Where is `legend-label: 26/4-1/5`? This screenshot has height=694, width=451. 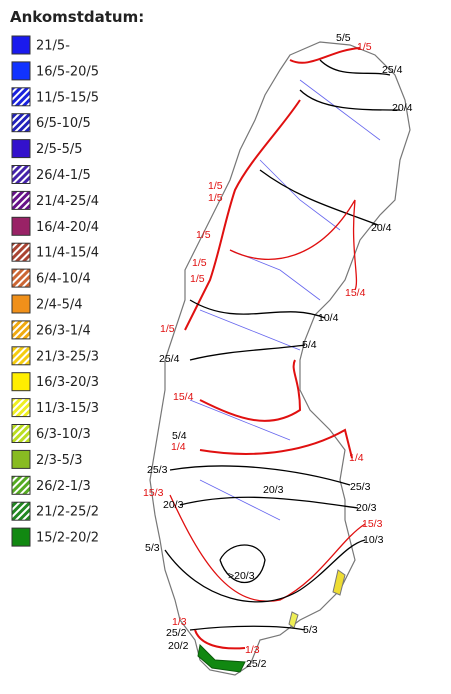
legend-label: 26/4-1/5 is located at coordinates (63, 175).